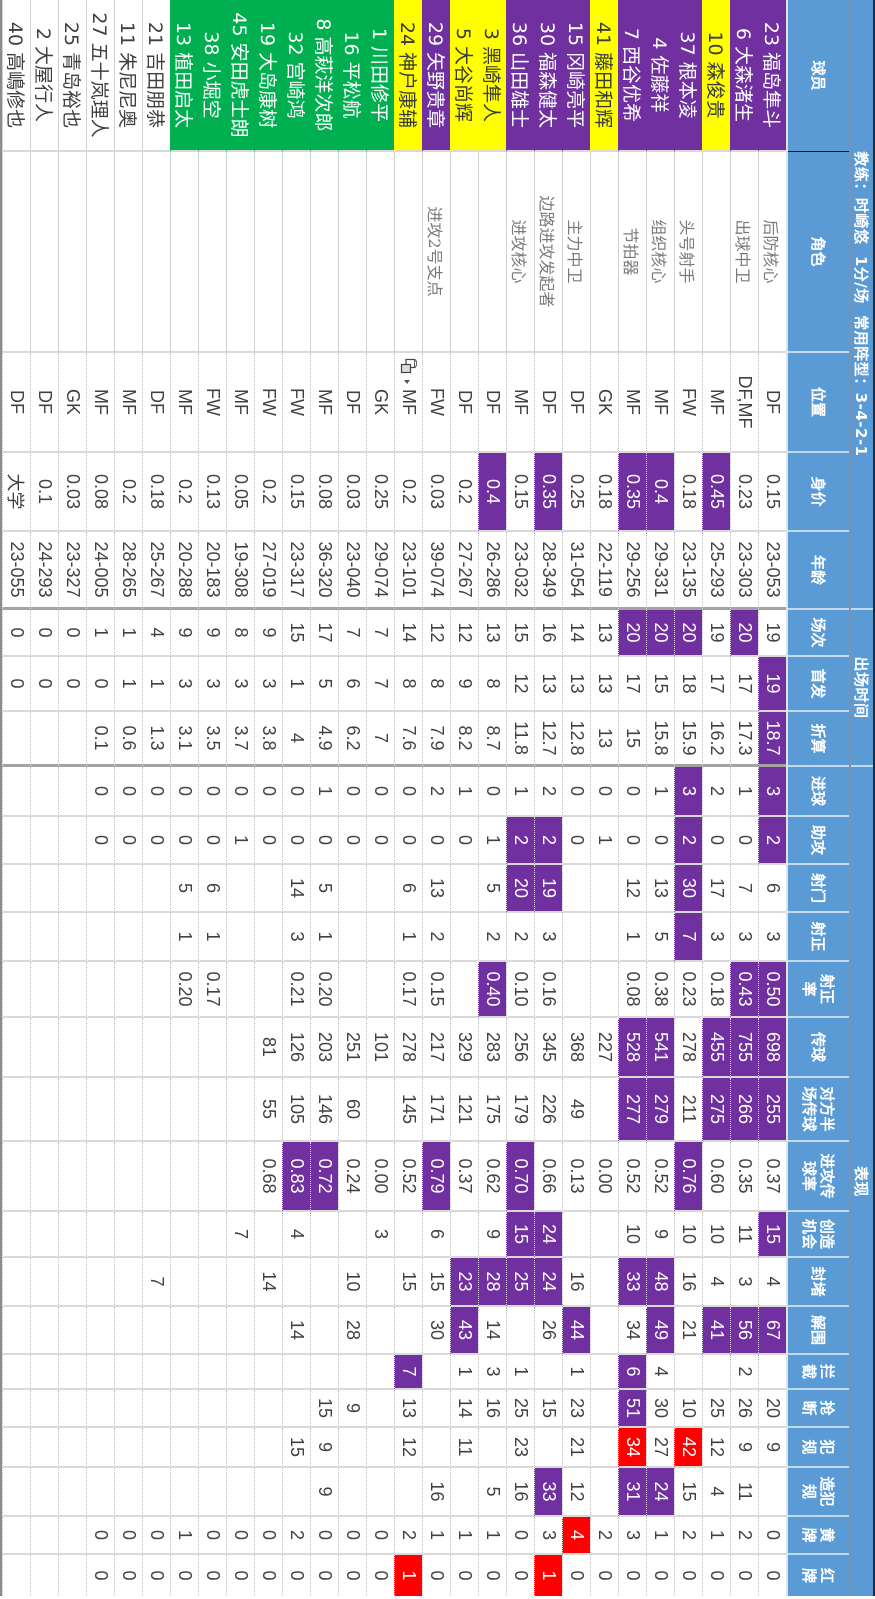  I want to click on age-cell: 24-005, so click(100, 571).